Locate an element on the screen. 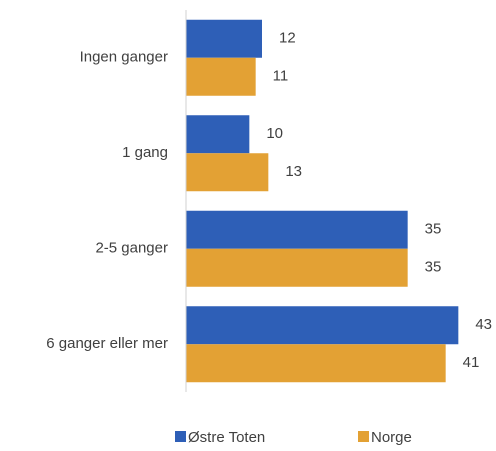 Image resolution: width=496 pixels, height=451 pixels. y-tick-label: 6 ganger eller mer is located at coordinates (107, 343).